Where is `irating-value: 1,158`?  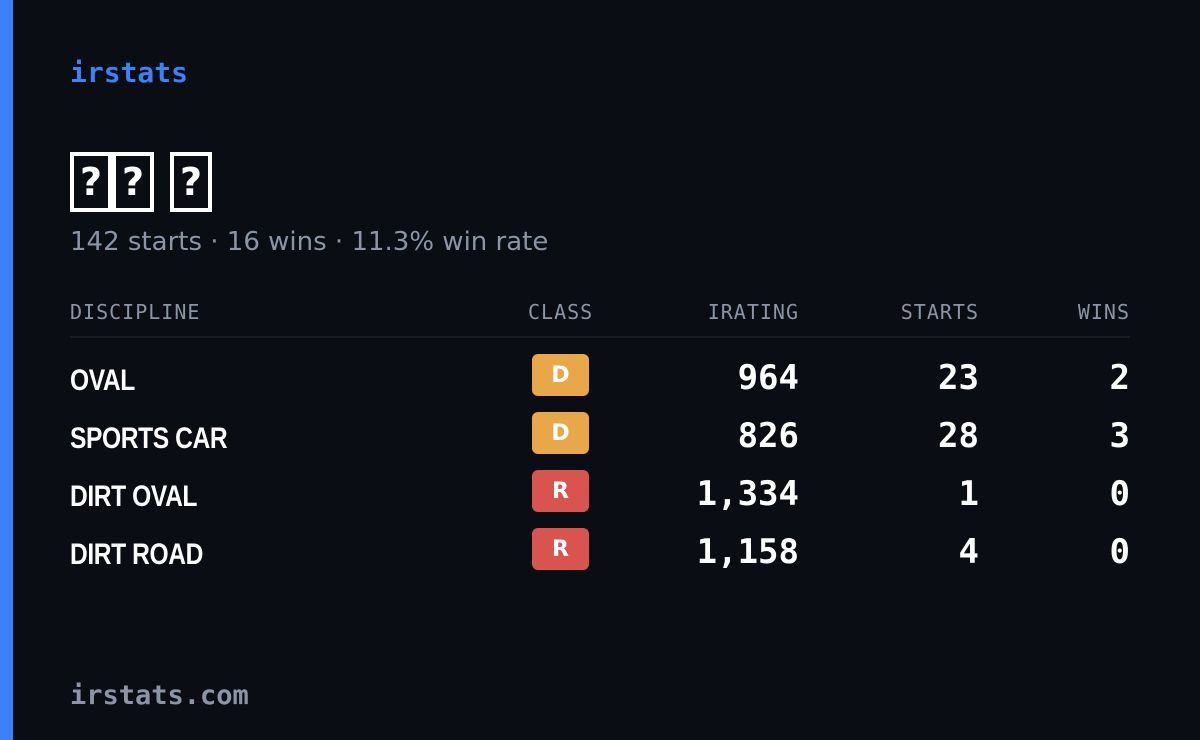 irating-value: 1,158 is located at coordinates (747, 552).